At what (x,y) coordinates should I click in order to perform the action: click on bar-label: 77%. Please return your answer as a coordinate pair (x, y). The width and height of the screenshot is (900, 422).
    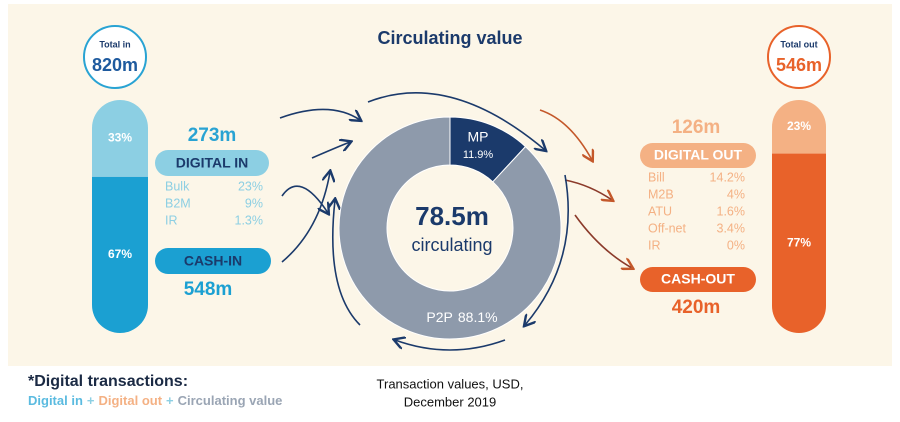
    Looking at the image, I should click on (799, 242).